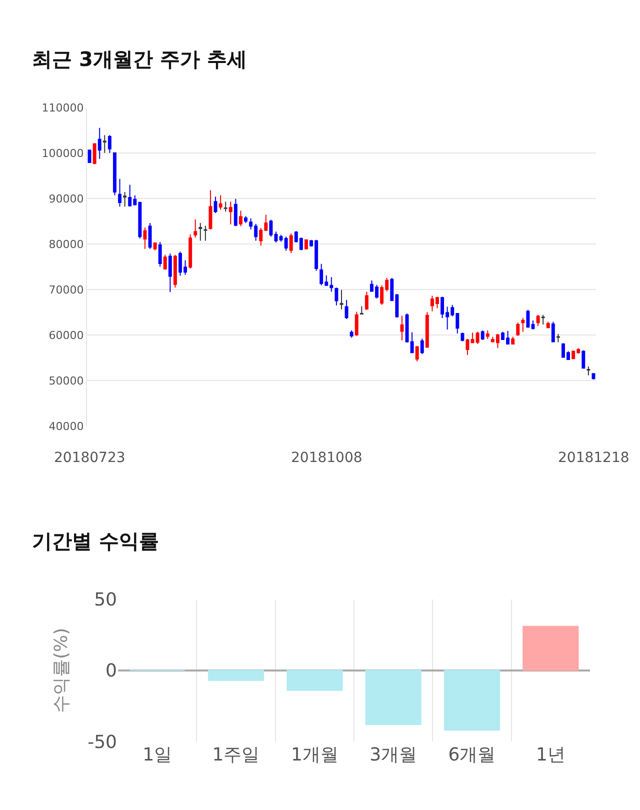  What do you see at coordinates (66, 335) in the screenshot?
I see `y-tick-label: 60000` at bounding box center [66, 335].